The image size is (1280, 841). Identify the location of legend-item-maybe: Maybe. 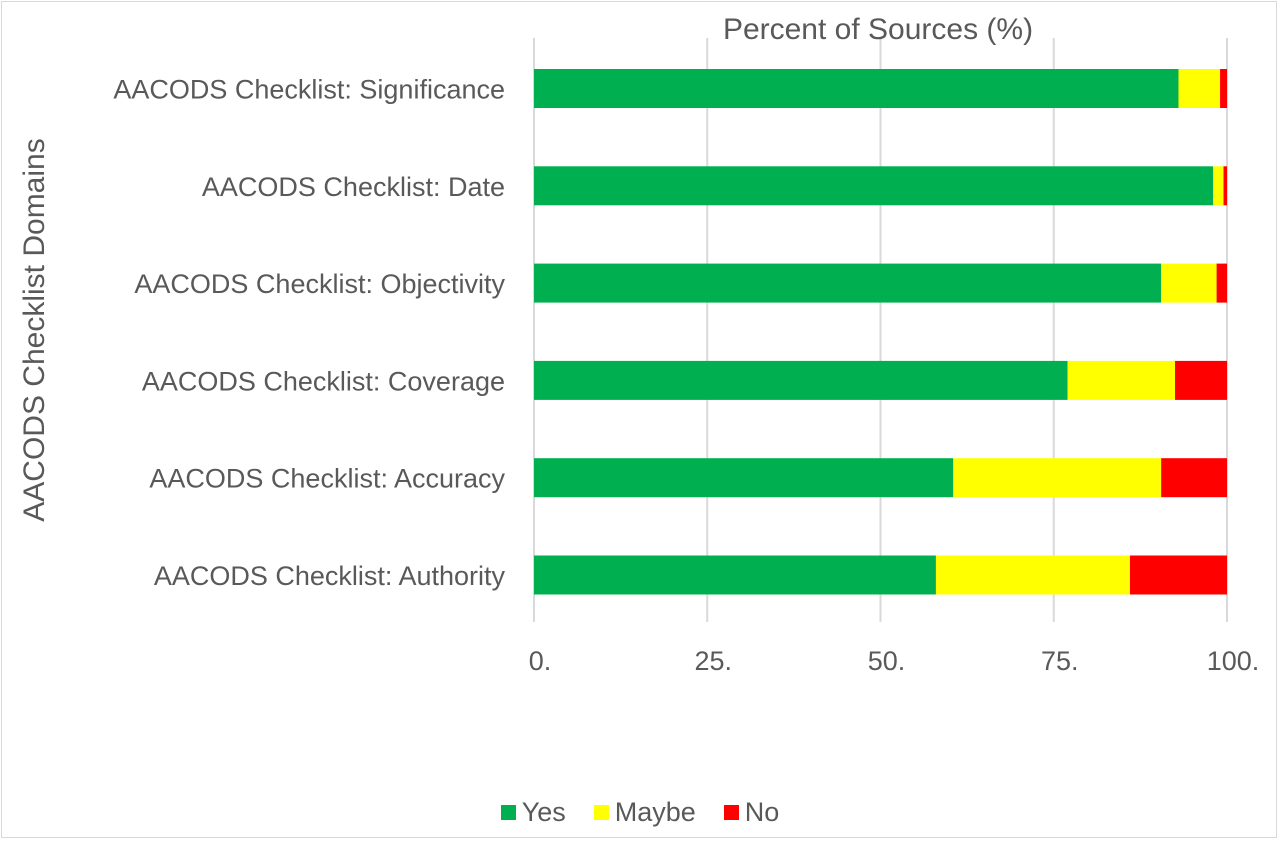
(644, 812).